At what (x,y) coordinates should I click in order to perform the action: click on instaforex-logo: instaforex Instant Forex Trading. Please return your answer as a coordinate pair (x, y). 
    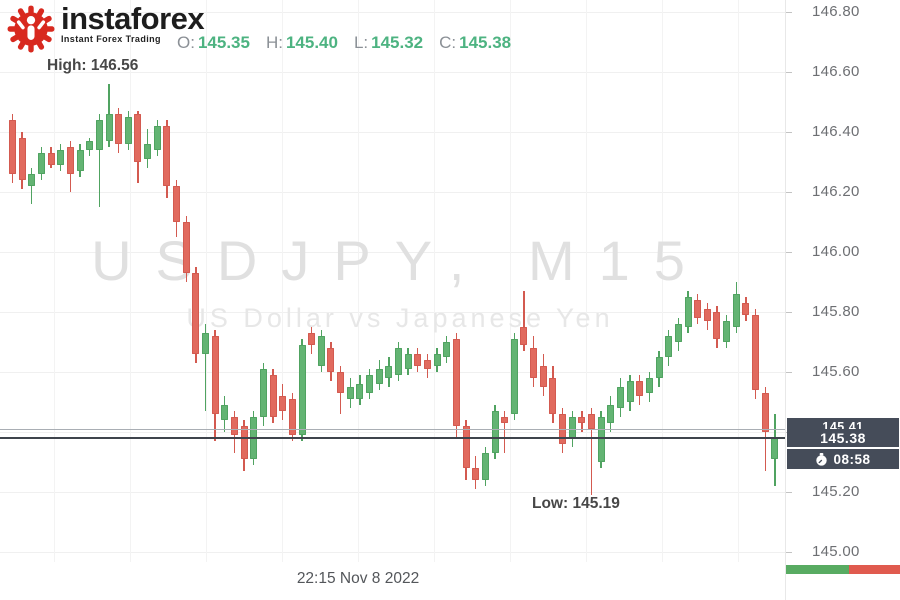
    Looking at the image, I should click on (105, 28).